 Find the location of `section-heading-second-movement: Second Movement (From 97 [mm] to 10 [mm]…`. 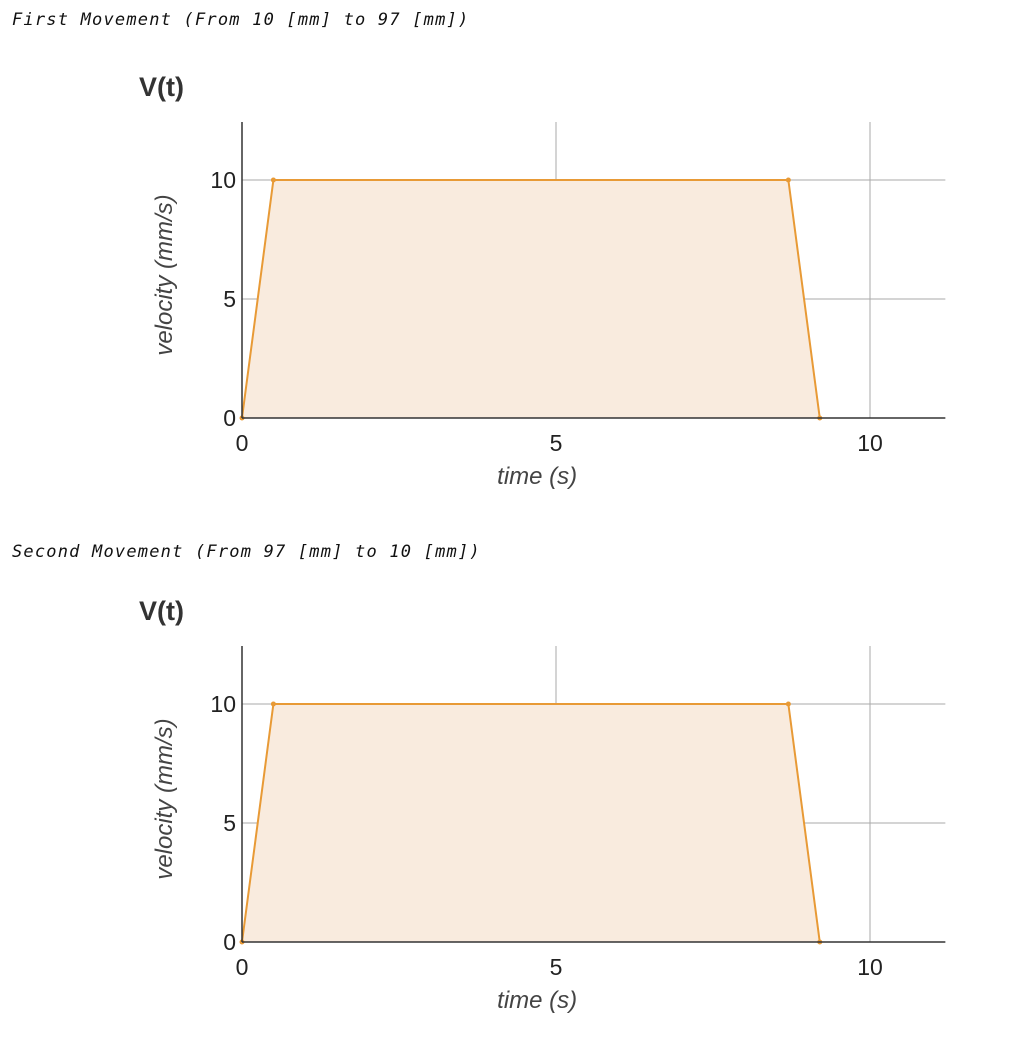

section-heading-second-movement: Second Movement (From 97 [mm] to 10 [mm]… is located at coordinates (246, 552).